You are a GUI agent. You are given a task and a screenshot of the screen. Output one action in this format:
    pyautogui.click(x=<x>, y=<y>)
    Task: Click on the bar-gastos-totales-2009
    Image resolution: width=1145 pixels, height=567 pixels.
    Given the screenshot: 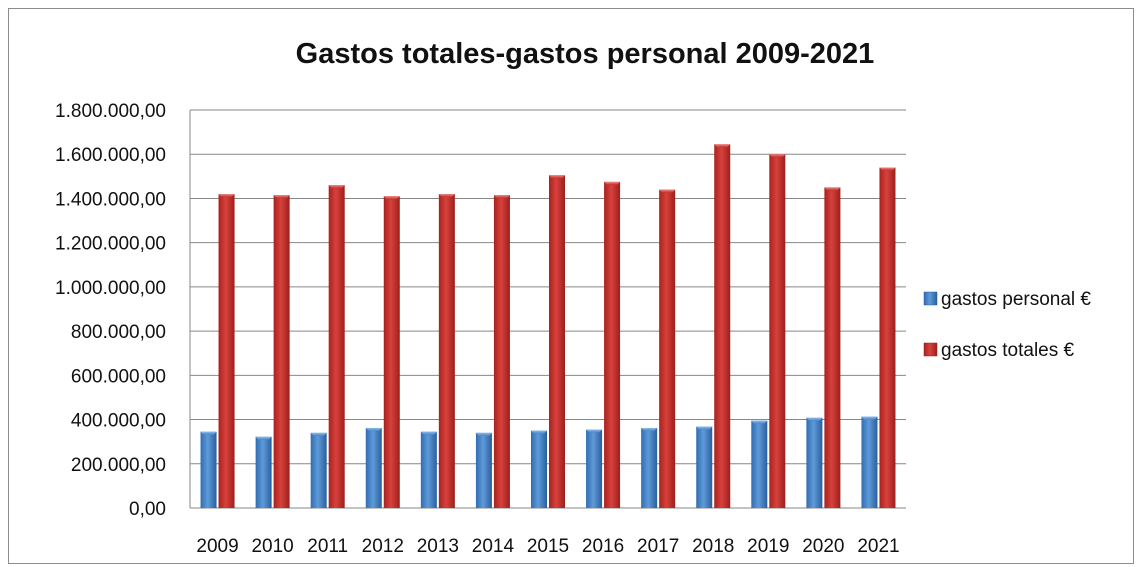 What is the action you would take?
    pyautogui.click(x=226, y=351)
    